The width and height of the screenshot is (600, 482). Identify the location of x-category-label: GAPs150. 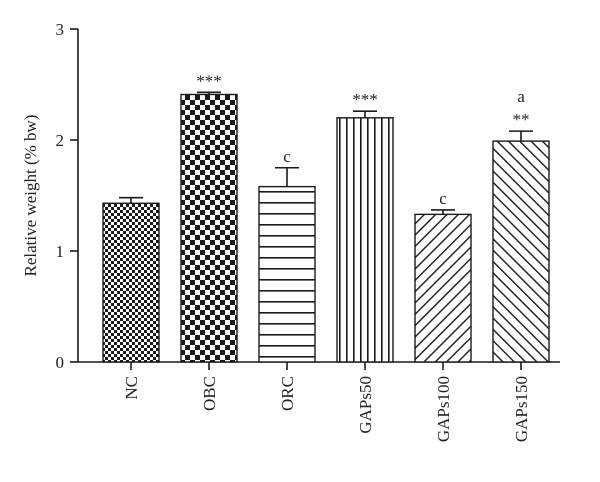
(521, 409).